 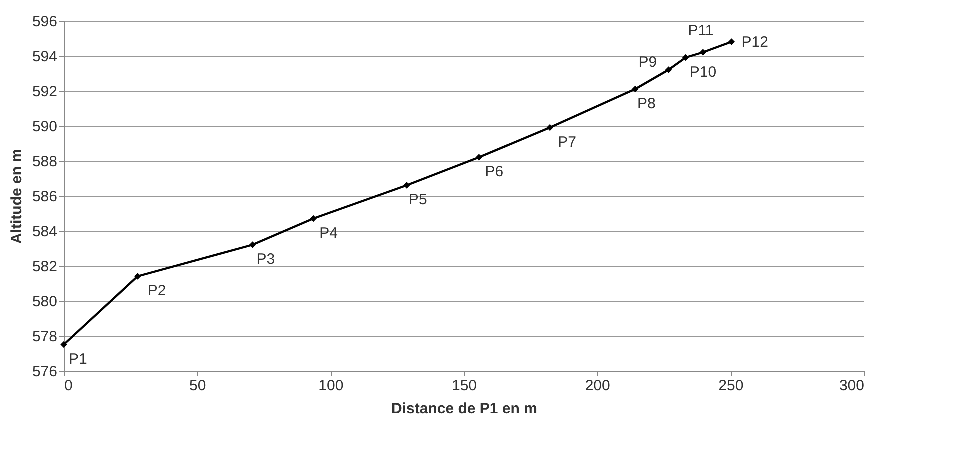 I want to click on annotation: P7, so click(x=567, y=142).